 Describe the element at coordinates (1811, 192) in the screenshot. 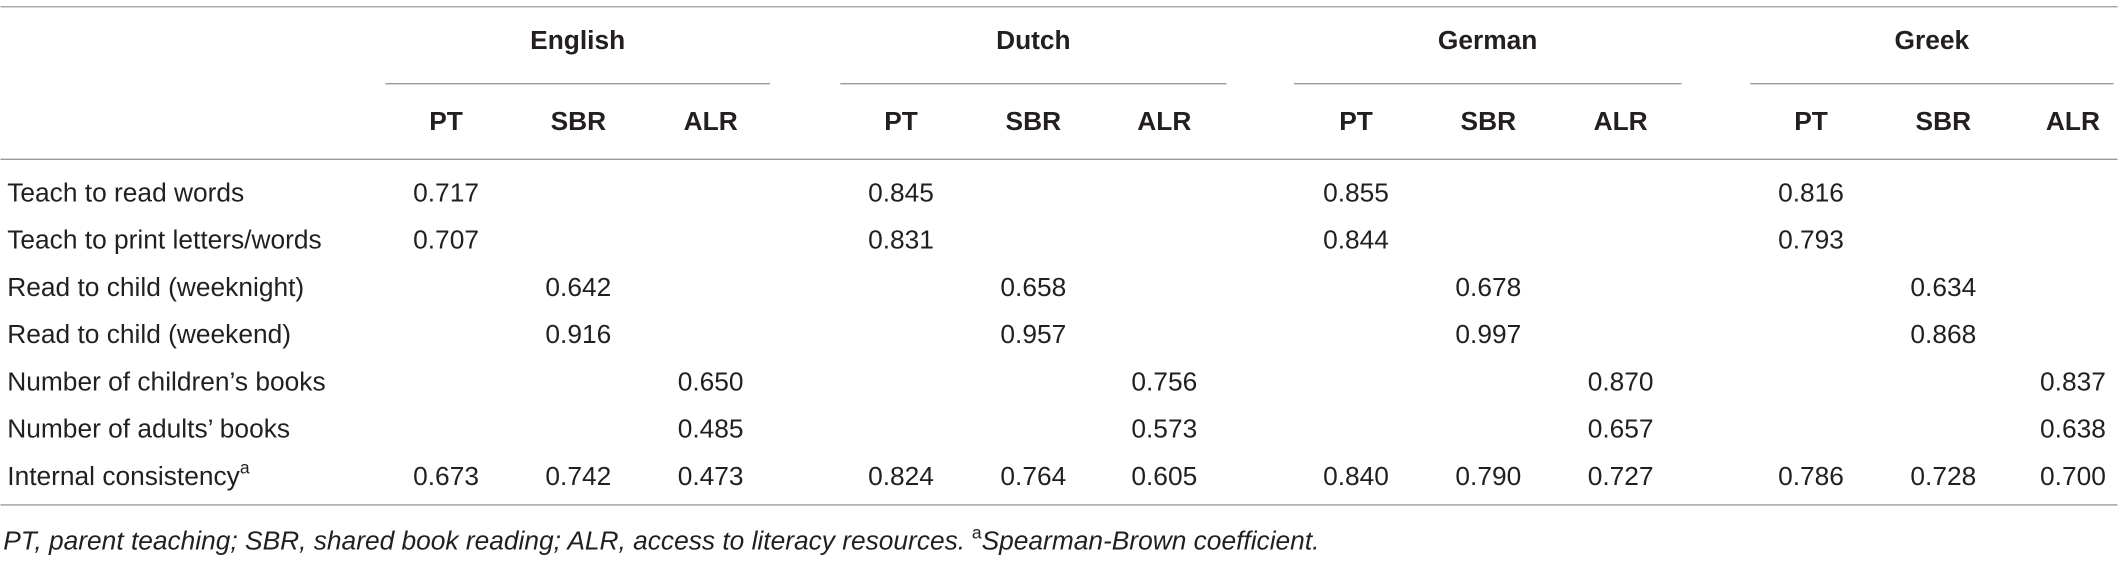

I see `cell: 0.816` at that location.